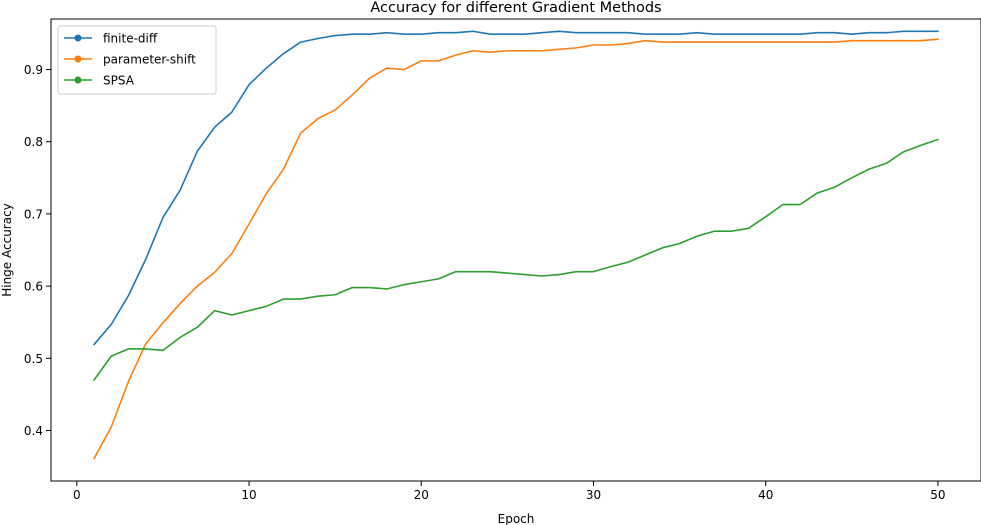 The width and height of the screenshot is (981, 525). I want to click on x-tick-label: 50, so click(937, 495).